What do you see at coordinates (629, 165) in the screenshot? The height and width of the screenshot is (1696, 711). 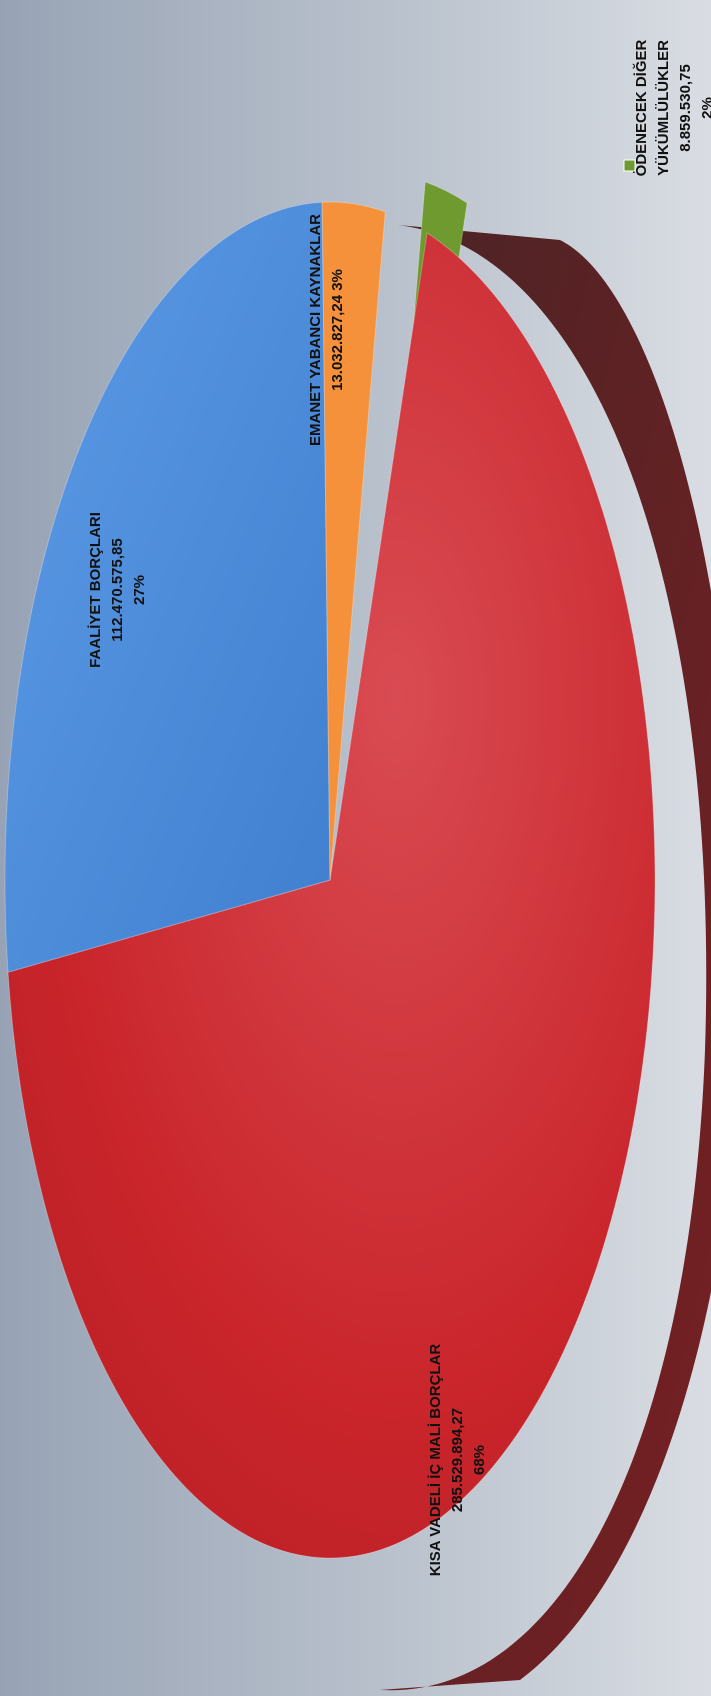 I see `legend-marker-odenecek` at bounding box center [629, 165].